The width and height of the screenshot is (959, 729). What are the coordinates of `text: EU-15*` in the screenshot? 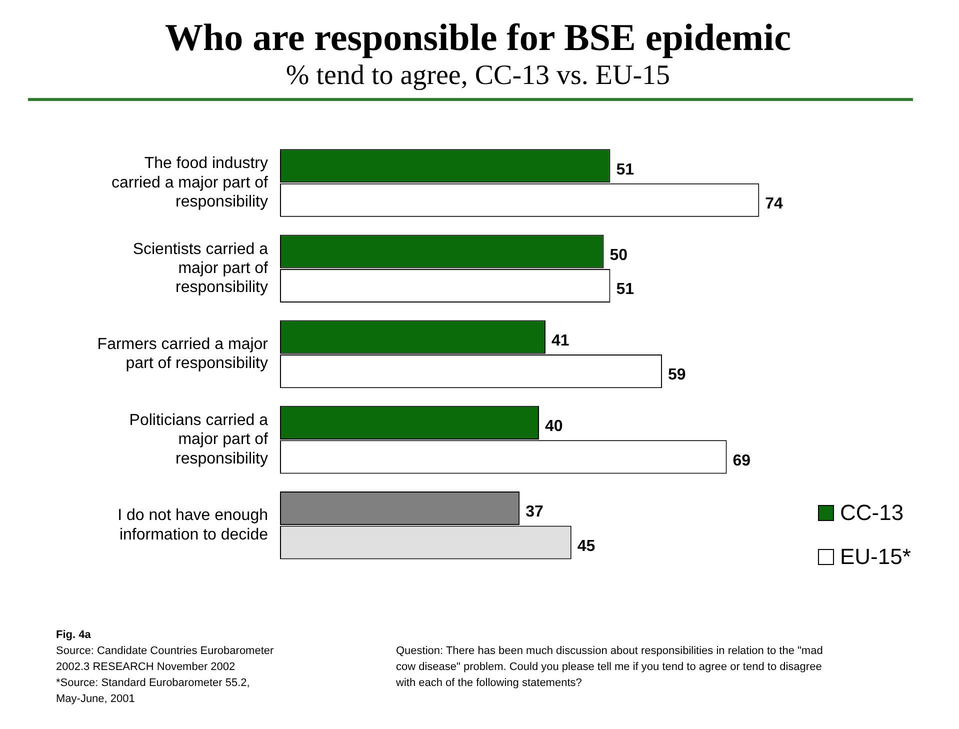 It's located at (875, 557).